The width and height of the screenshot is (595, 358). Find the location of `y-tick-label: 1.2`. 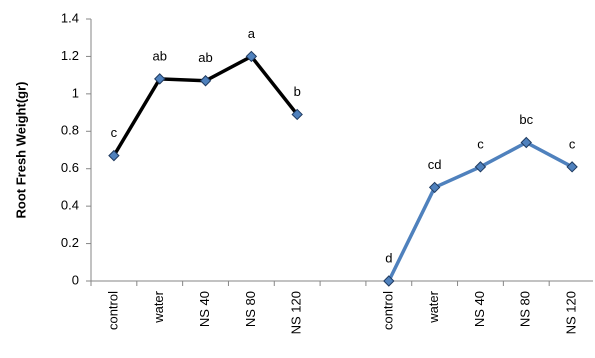

y-tick-label: 1.2 is located at coordinates (70, 55).